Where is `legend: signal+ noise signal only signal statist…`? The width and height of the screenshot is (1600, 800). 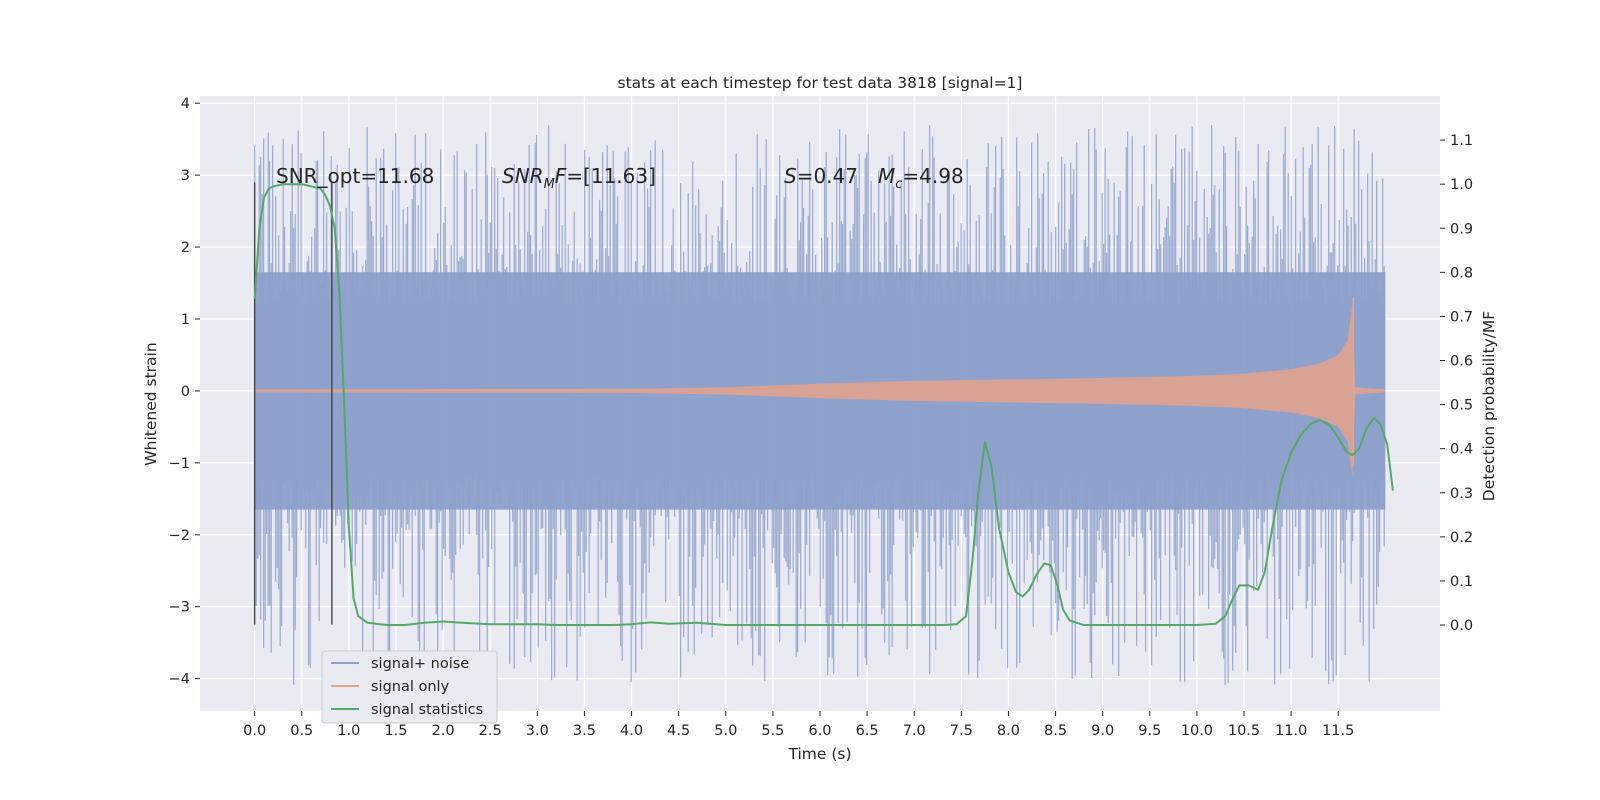
legend: signal+ noise signal only signal statist… is located at coordinates (409, 687).